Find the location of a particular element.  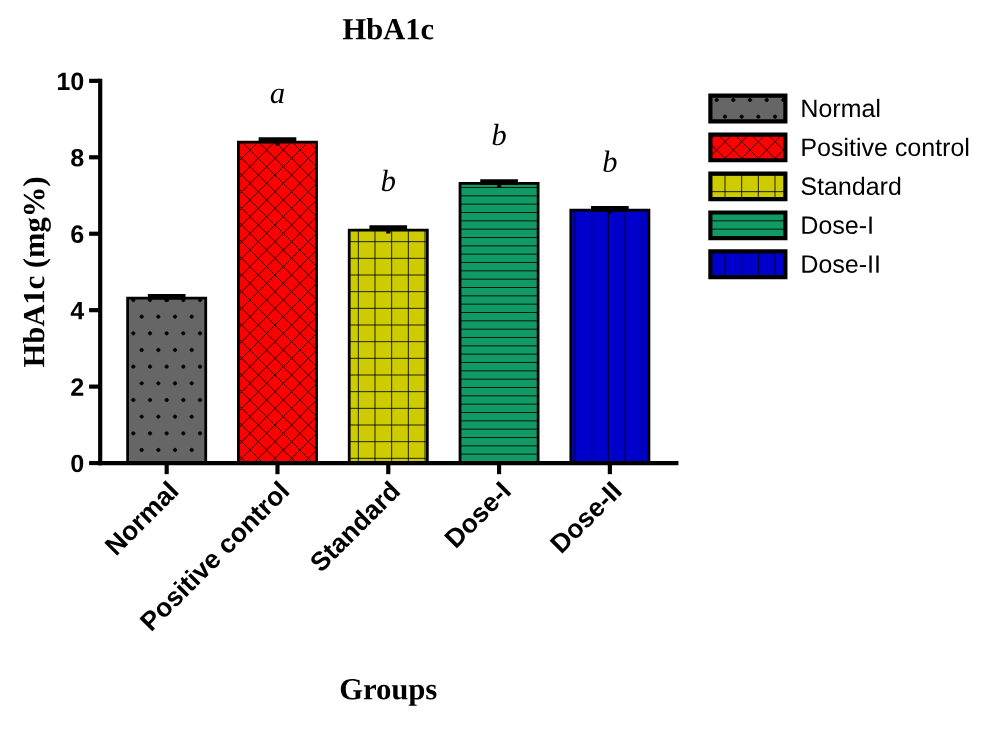

y-axis-title: HbA1c (mg%) is located at coordinates (36, 272).